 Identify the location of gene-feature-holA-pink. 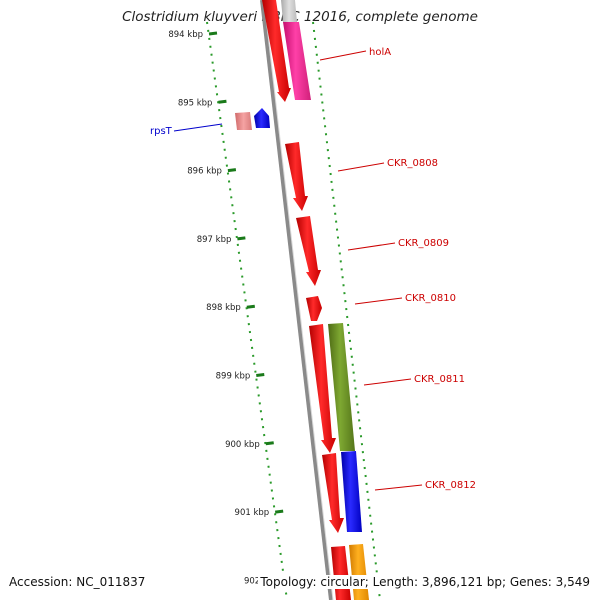
(297, 61).